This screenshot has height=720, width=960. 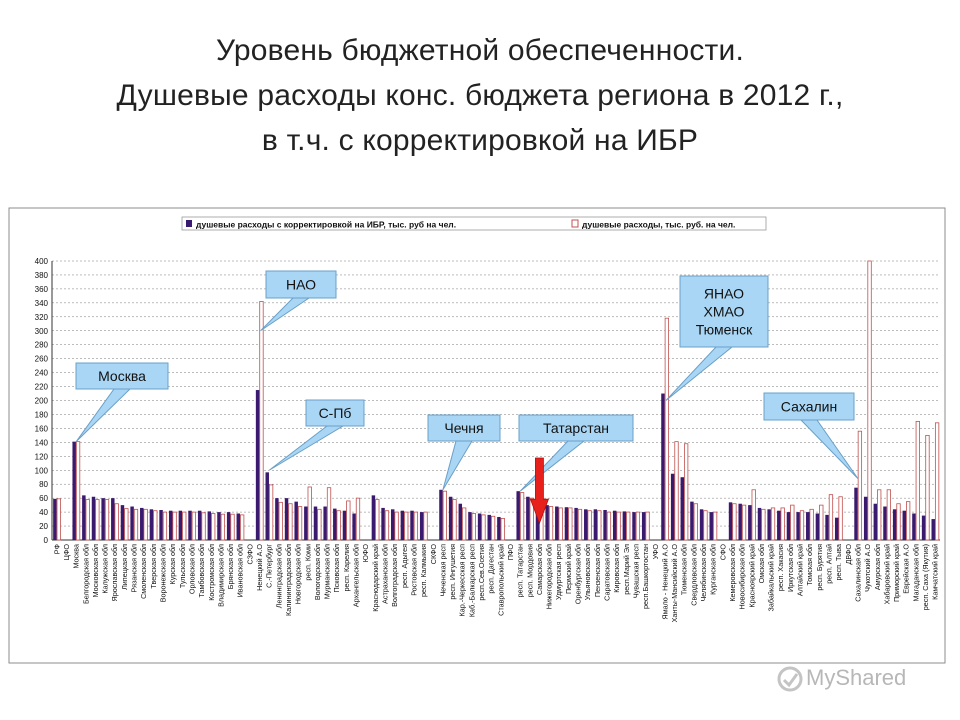 I want to click on x-tick-label: Чеченская респ, so click(x=442, y=570).